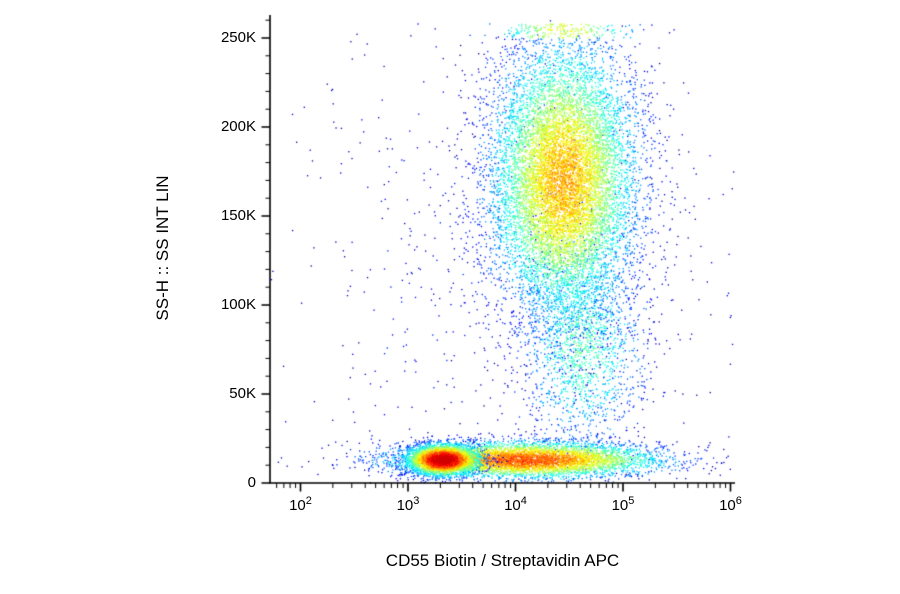 This screenshot has width=900, height=594. I want to click on x-tick-label: 10⁴, so click(515, 504).